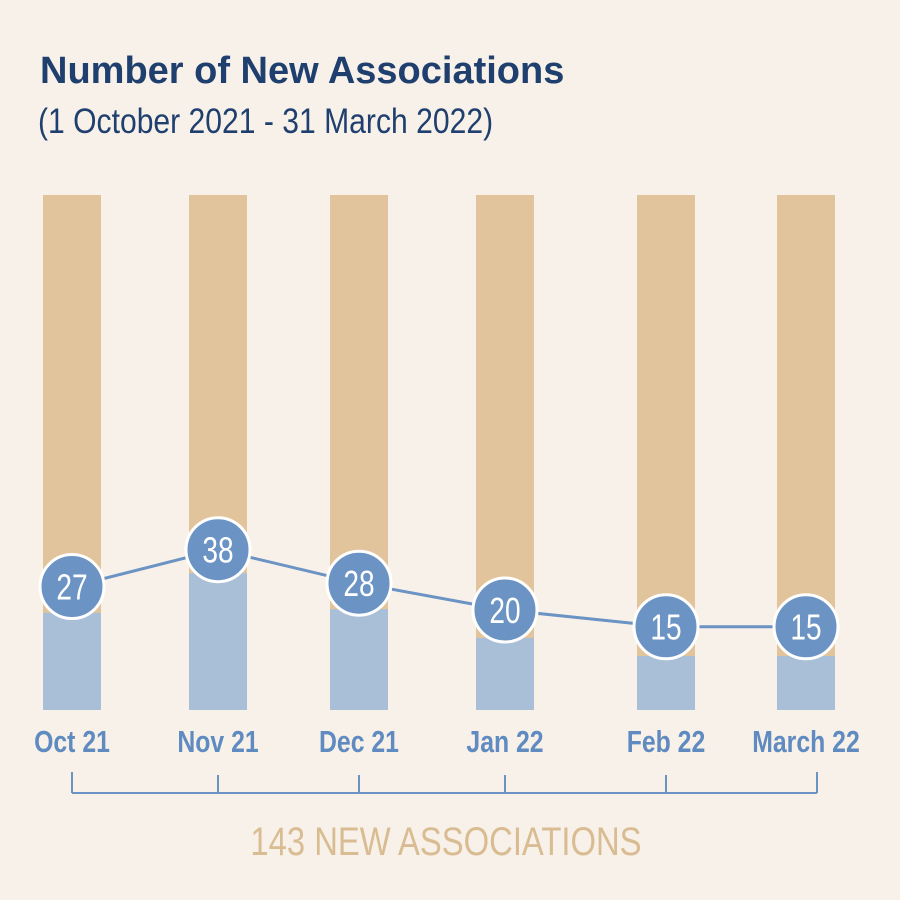 The image size is (900, 900). What do you see at coordinates (444, 783) in the screenshot?
I see `total-bracket` at bounding box center [444, 783].